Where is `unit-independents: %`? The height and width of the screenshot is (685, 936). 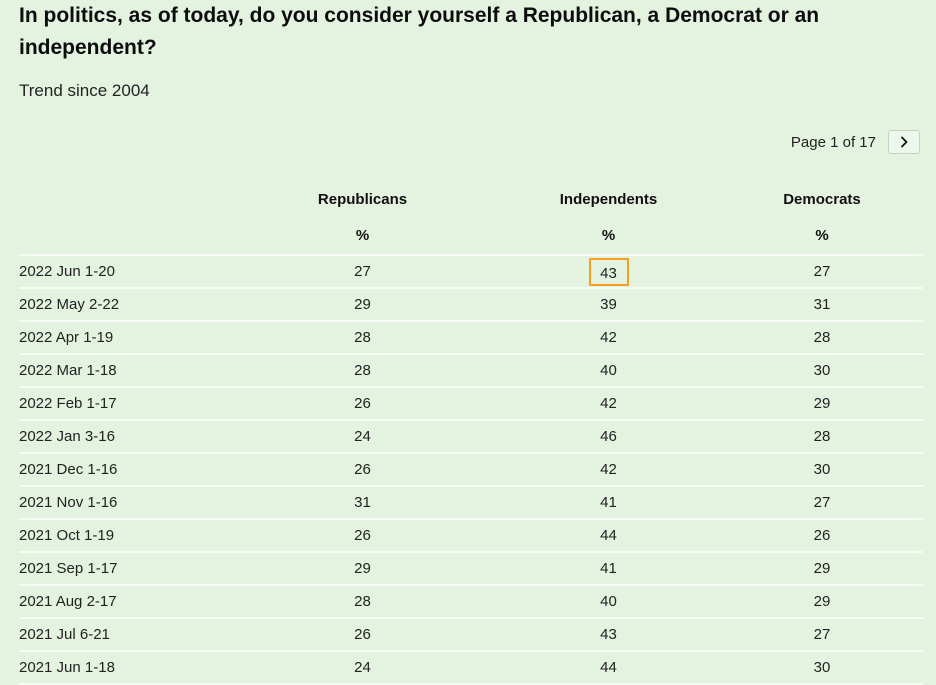
unit-independents: % is located at coordinates (608, 236).